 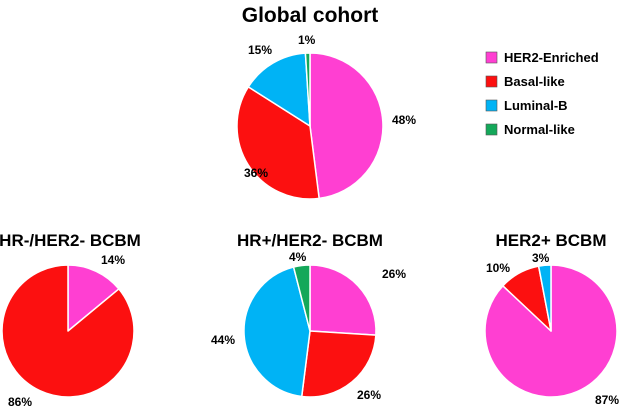 I want to click on chart-title: Global cohort, so click(x=310, y=15).